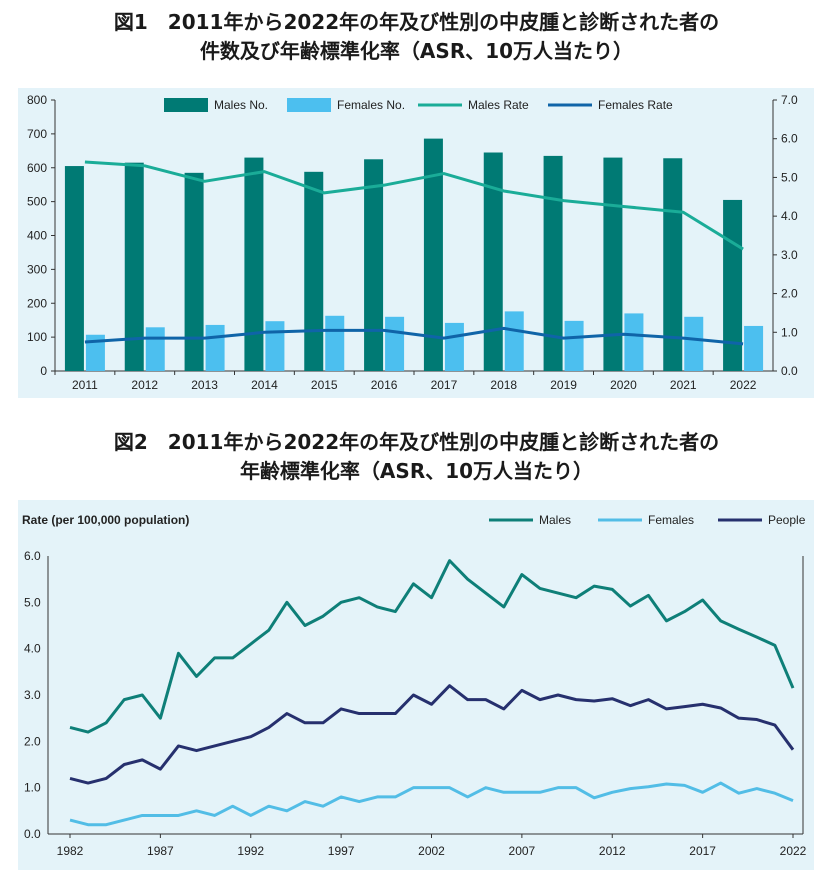 The height and width of the screenshot is (874, 833). Describe the element at coordinates (74, 268) in the screenshot. I see `figure1-bar-males-2011` at that location.